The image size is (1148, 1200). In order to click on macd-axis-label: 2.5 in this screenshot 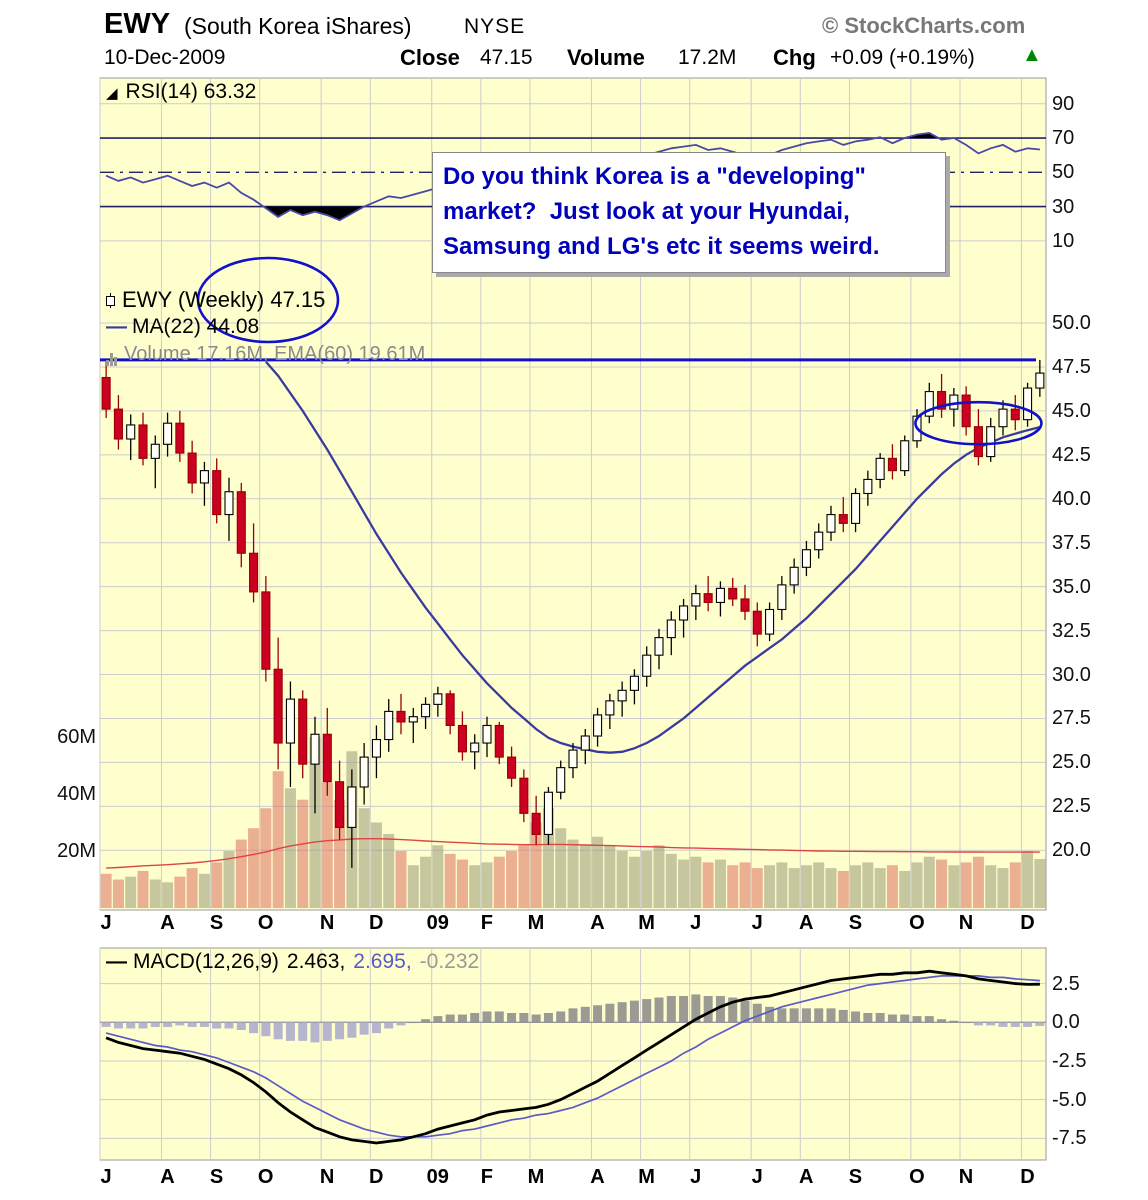, I will do `click(1066, 983)`.